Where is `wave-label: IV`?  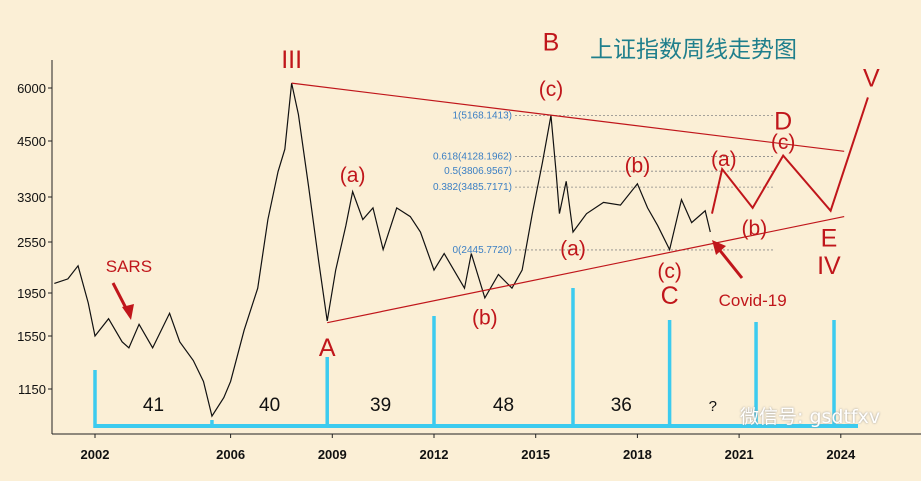
wave-label: IV is located at coordinates (829, 266).